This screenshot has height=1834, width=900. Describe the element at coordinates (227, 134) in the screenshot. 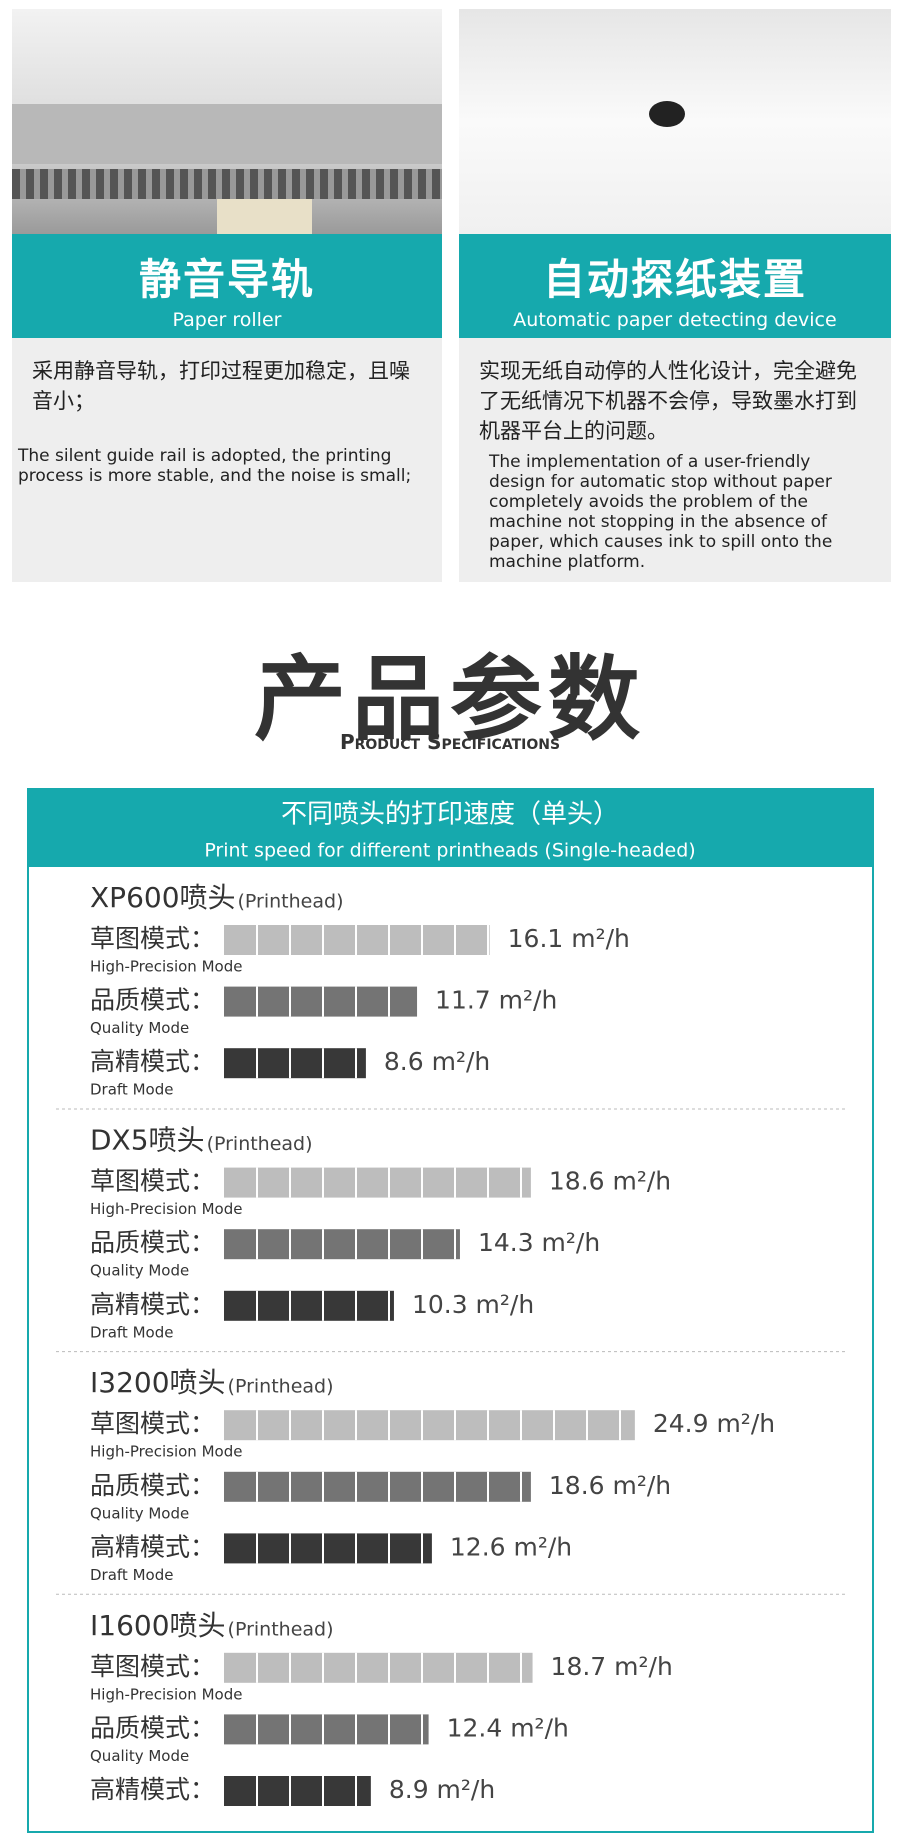

I see `rail` at that location.